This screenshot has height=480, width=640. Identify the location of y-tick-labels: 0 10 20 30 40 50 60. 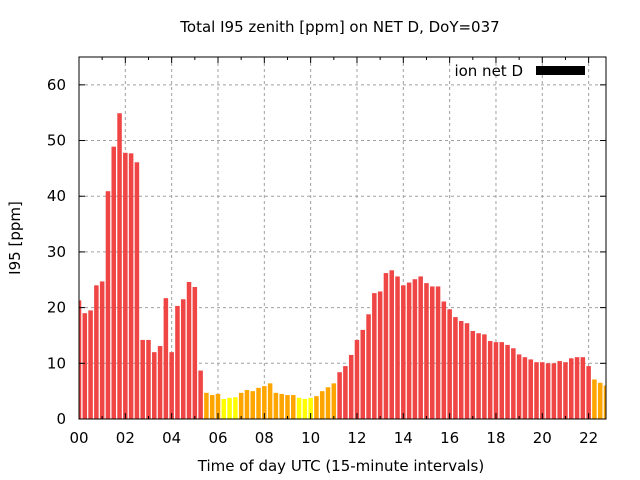
(56, 252).